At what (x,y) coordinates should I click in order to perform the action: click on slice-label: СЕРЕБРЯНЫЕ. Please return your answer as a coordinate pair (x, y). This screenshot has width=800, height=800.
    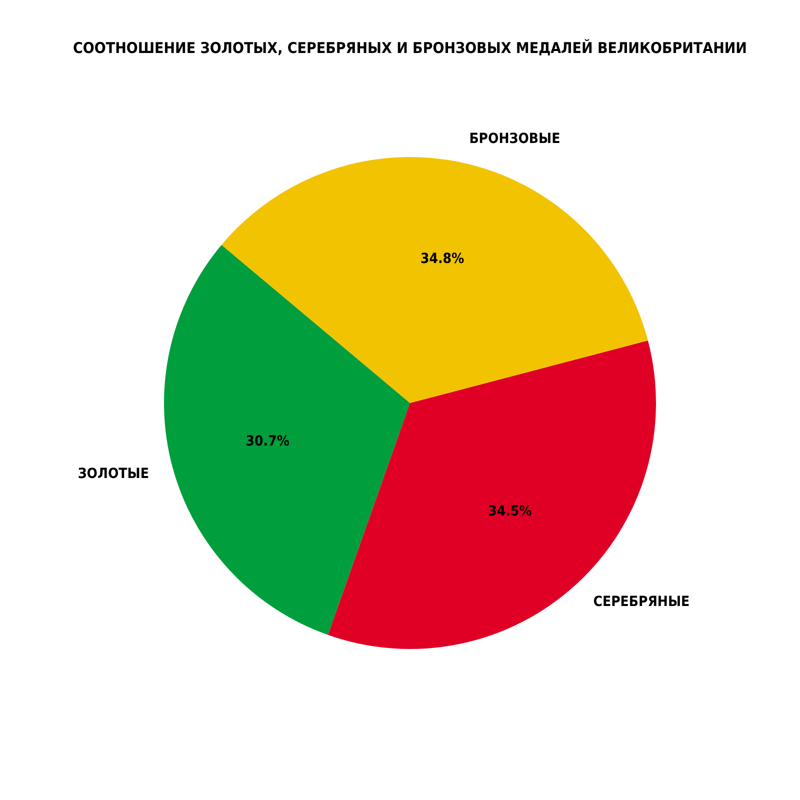
    Looking at the image, I should click on (641, 602).